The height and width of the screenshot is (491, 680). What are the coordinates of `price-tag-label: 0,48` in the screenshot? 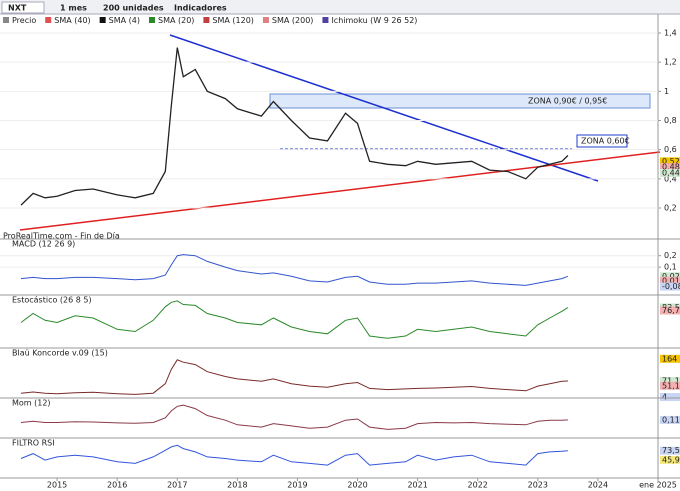 It's located at (671, 167).